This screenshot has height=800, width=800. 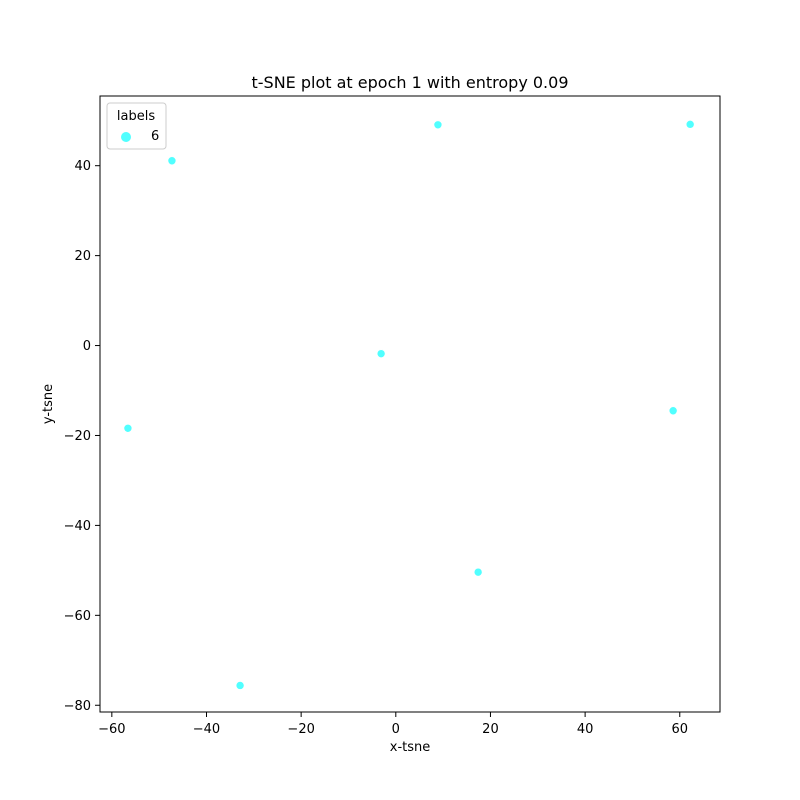 I want to click on legend-entry-label: 6, so click(x=155, y=136).